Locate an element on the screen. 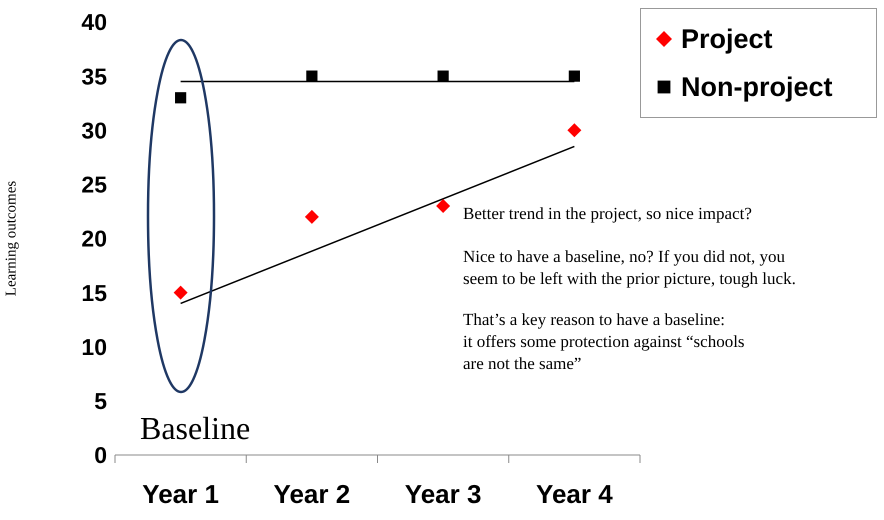 The image size is (884, 520). y-tick-label: 35 is located at coordinates (94, 76).